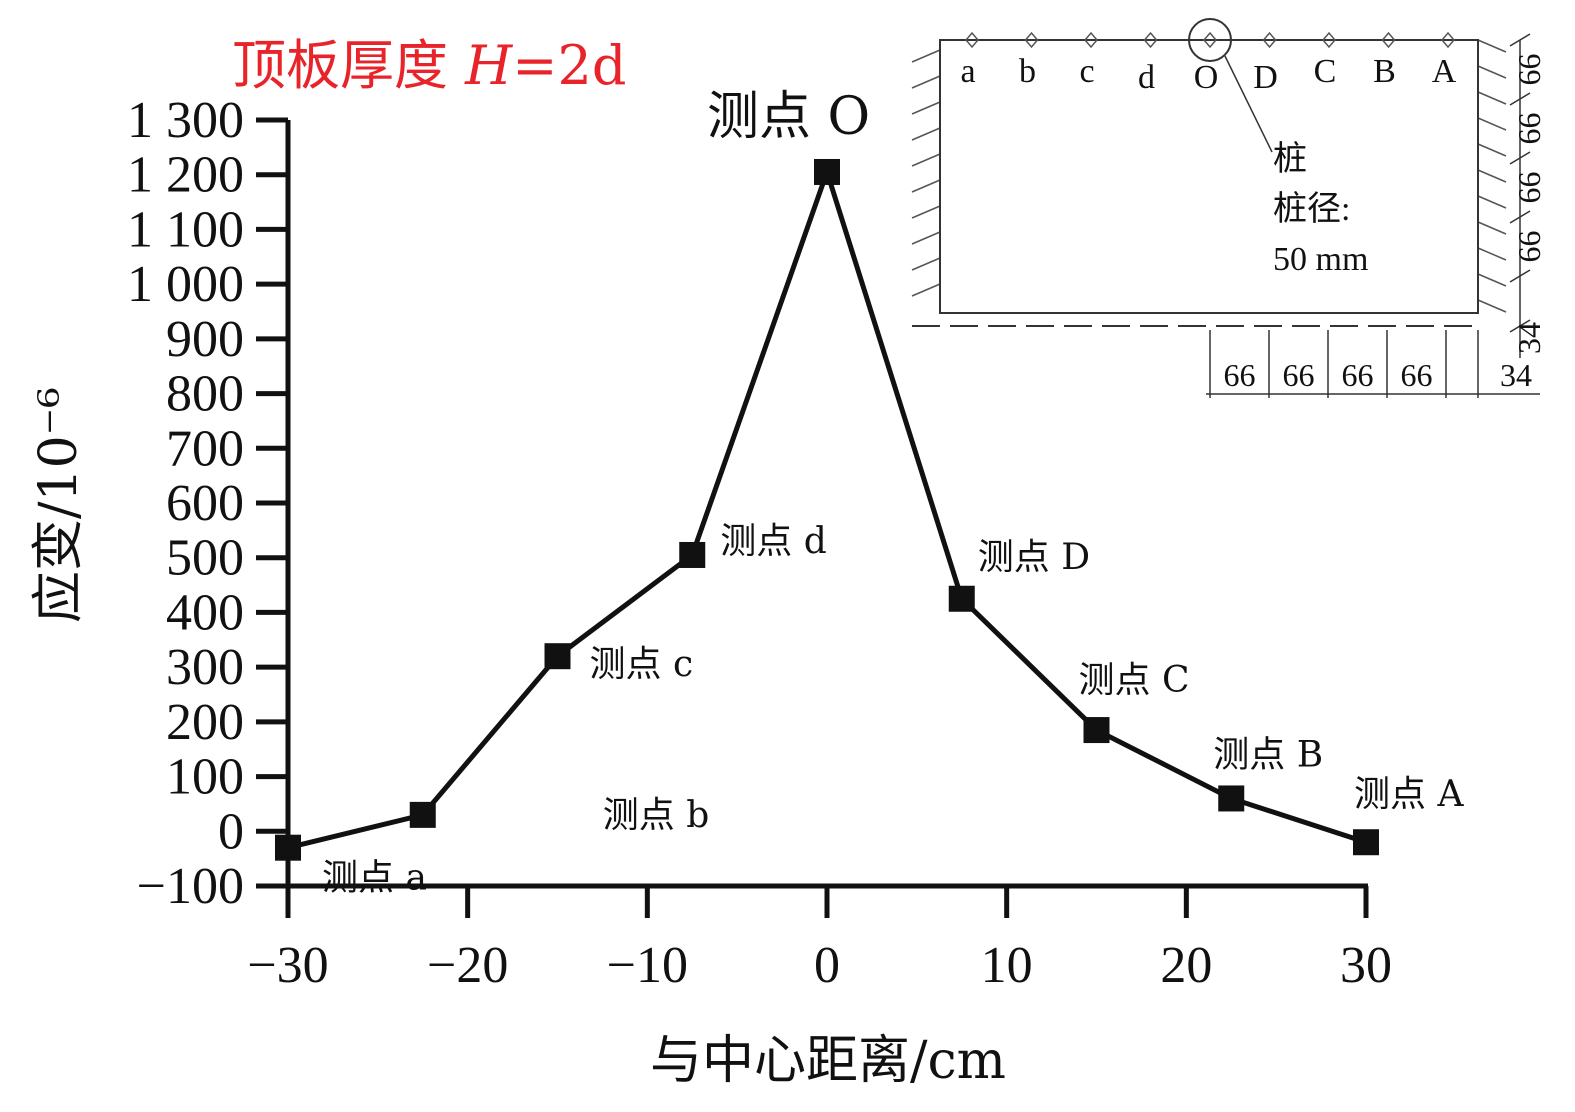  What do you see at coordinates (788, 117) in the screenshot?
I see `point-label: 测点 O` at bounding box center [788, 117].